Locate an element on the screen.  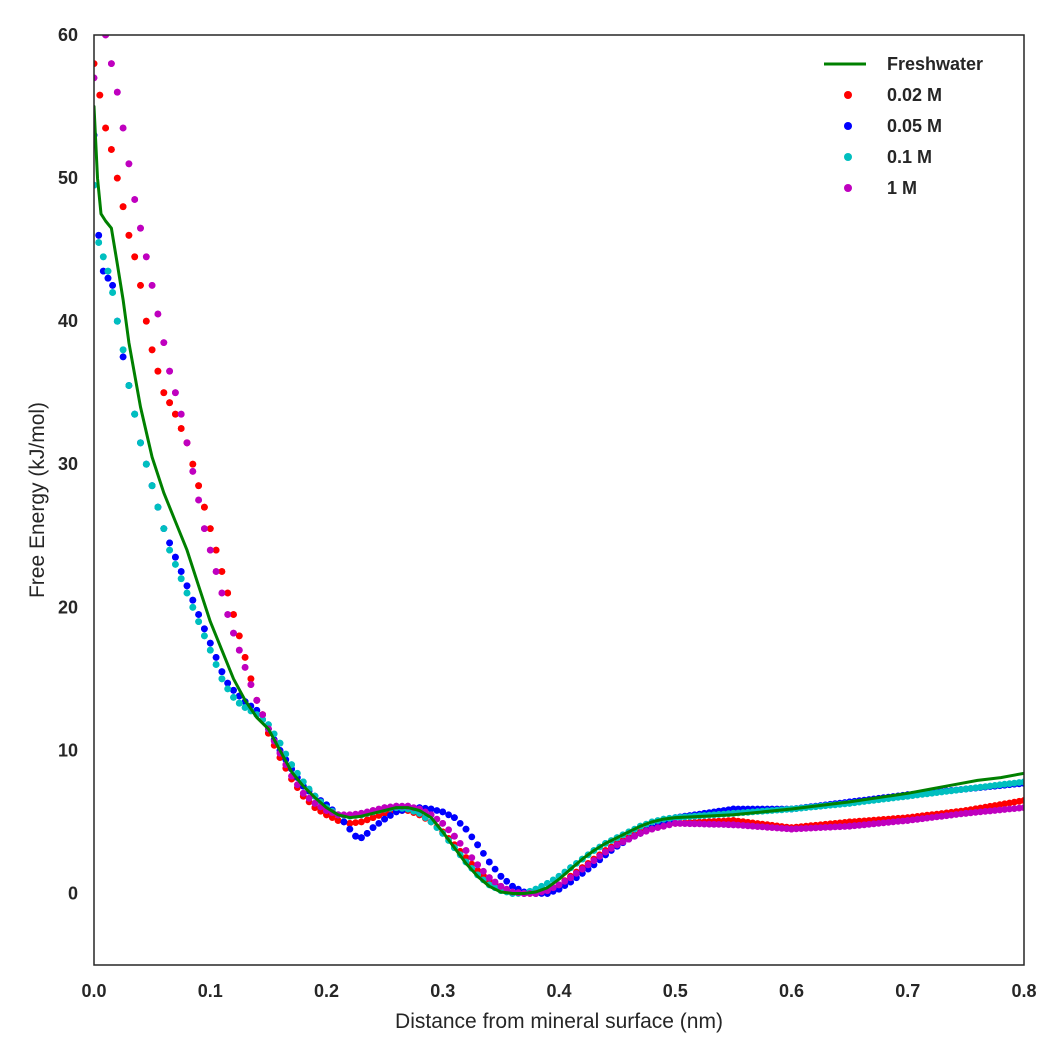
y-tick-label: 50 is located at coordinates (68, 178).